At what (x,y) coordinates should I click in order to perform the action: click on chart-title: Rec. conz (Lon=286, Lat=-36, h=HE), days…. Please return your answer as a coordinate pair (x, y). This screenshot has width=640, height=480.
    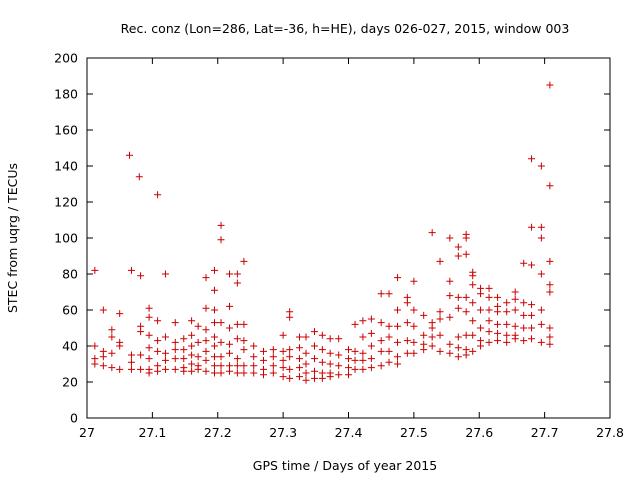
    Looking at the image, I should click on (345, 28).